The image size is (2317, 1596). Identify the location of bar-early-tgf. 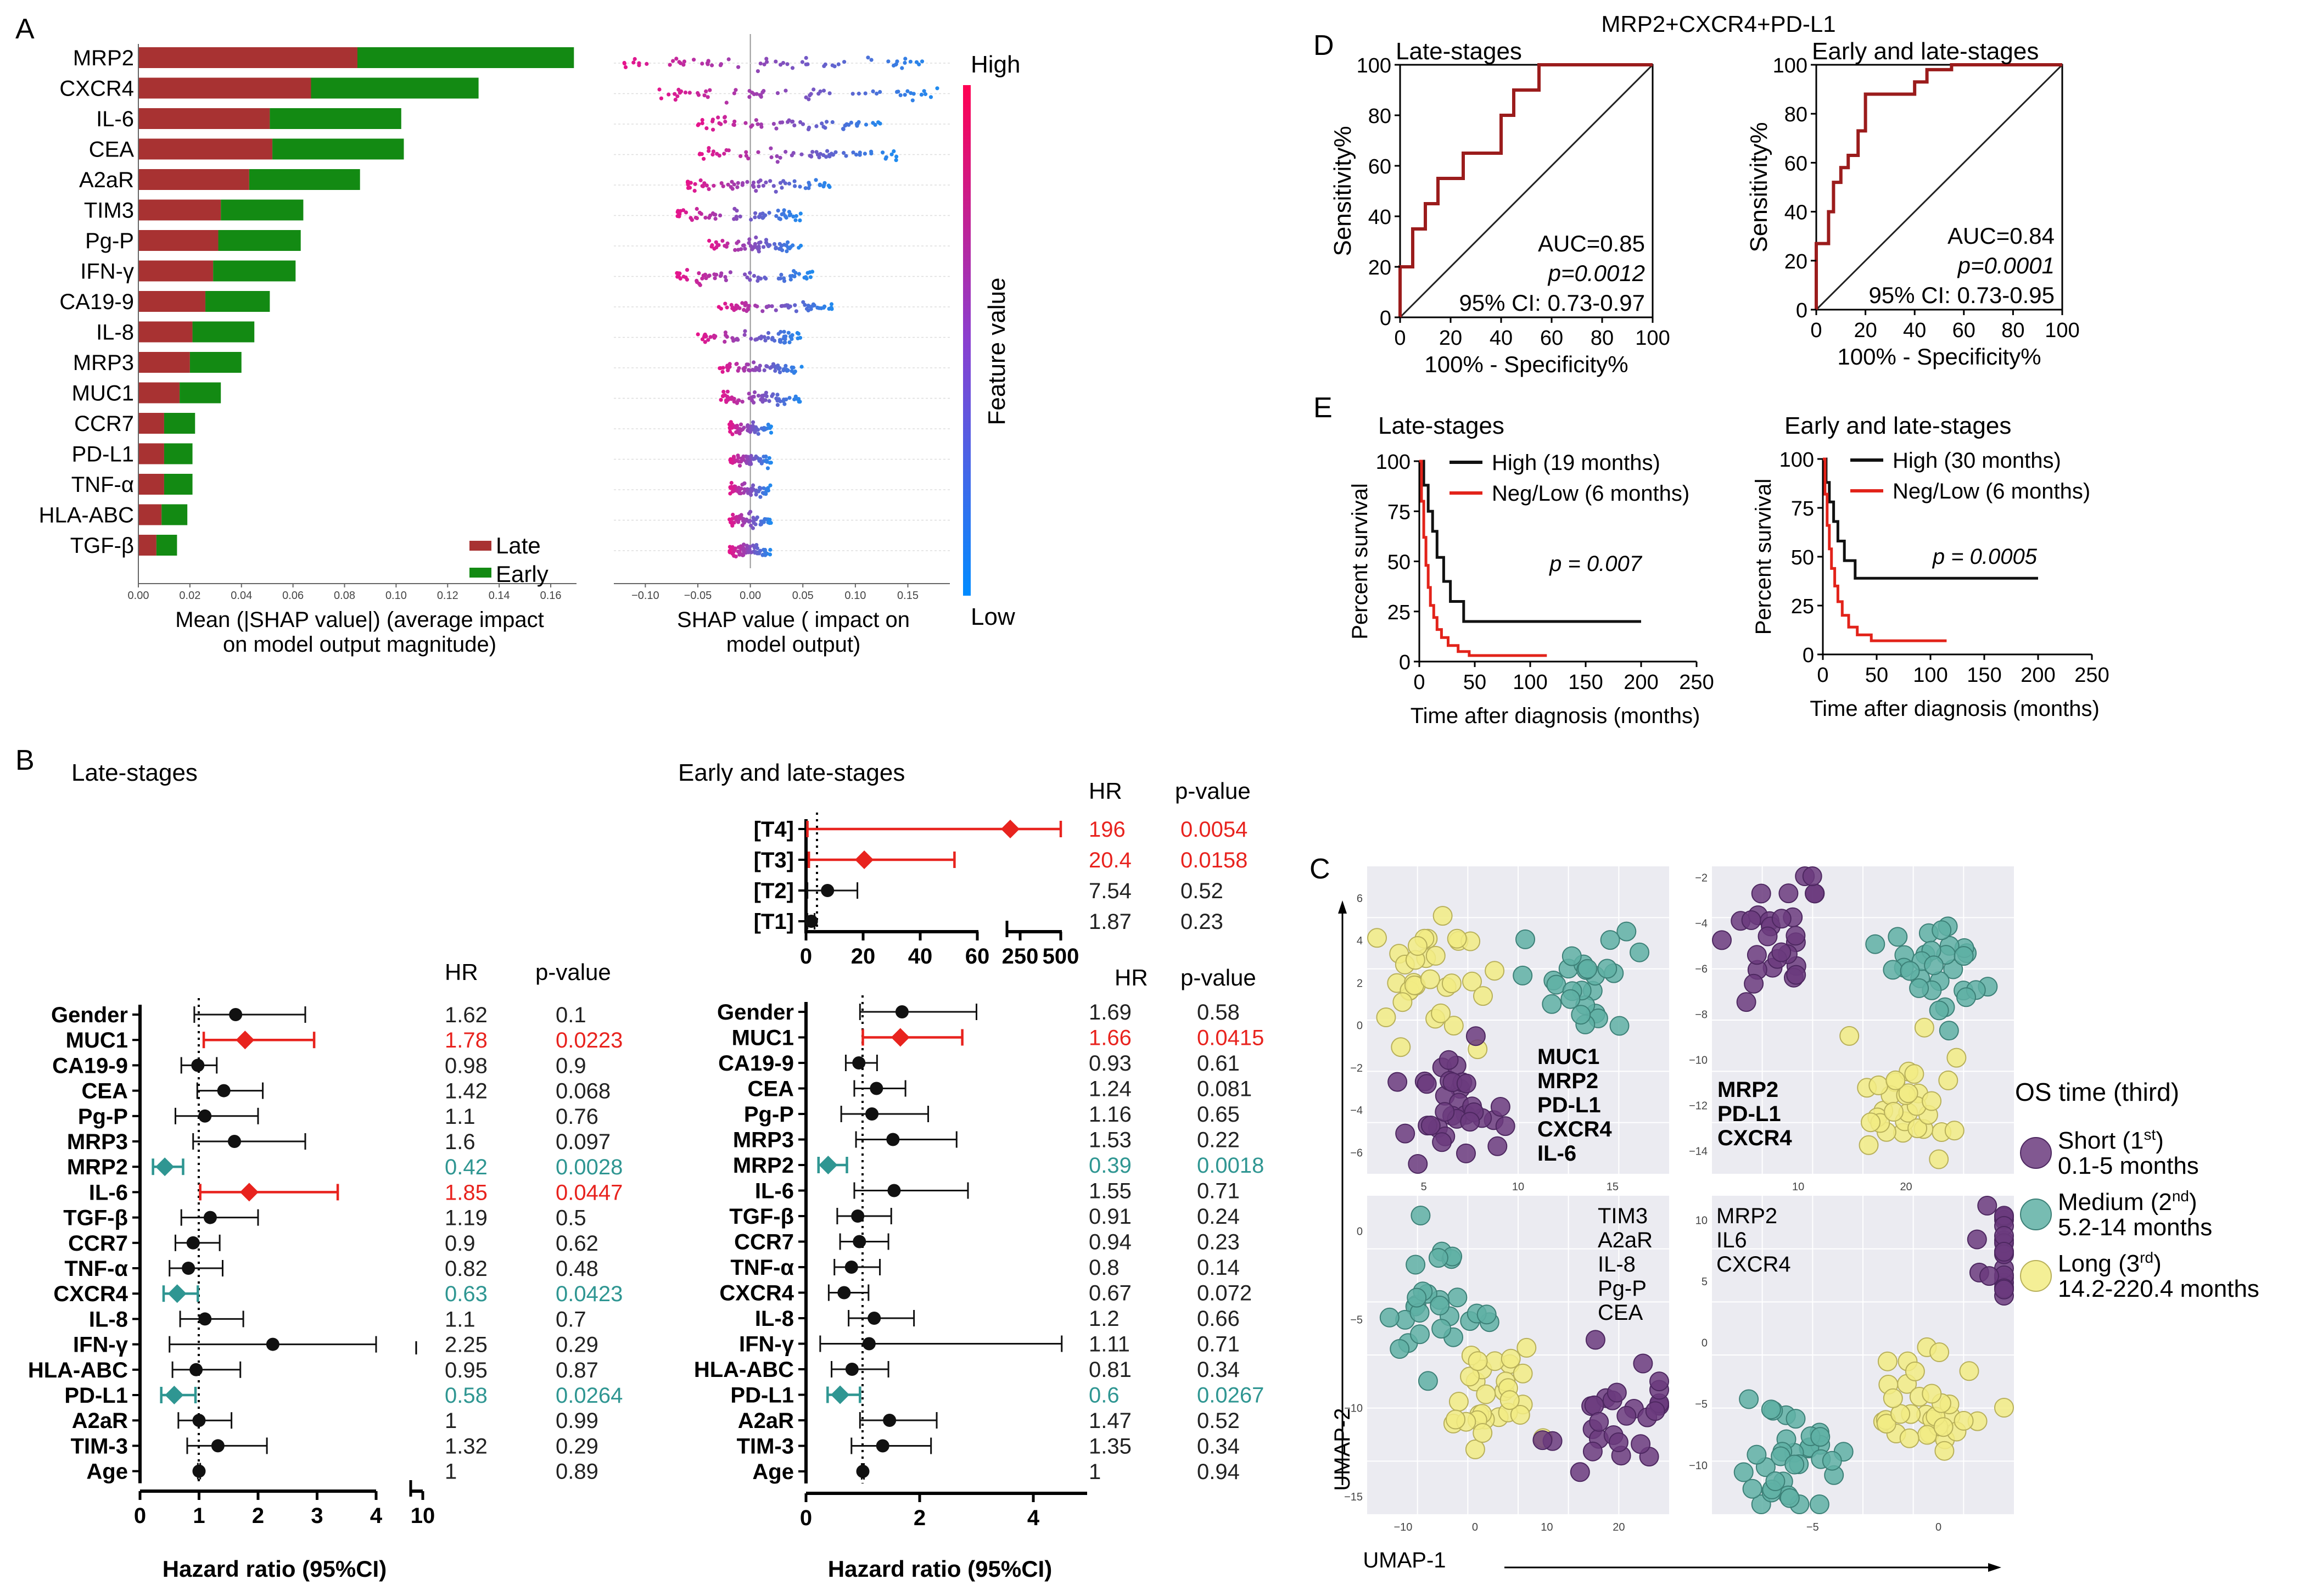
(167, 545).